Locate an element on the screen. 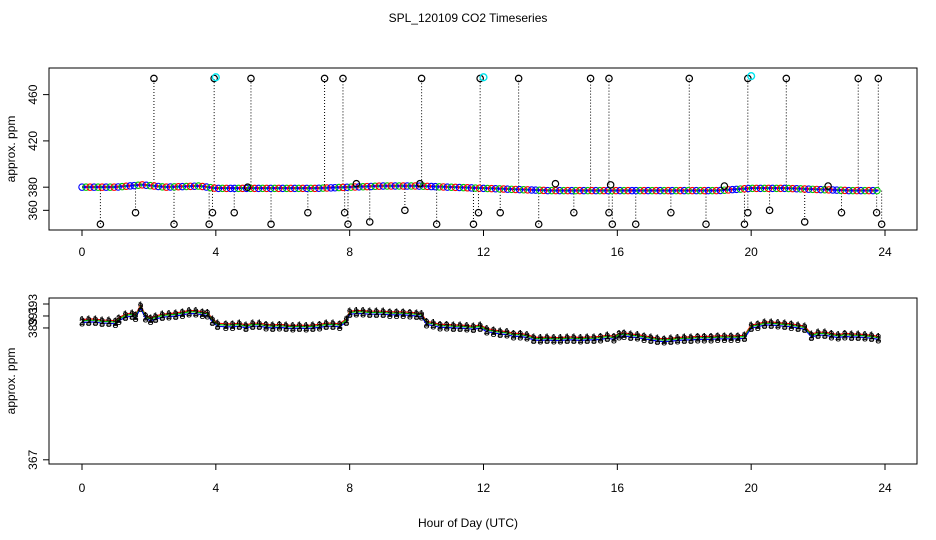  top-x-ticks: 0 4 8 12 16 20 24 is located at coordinates (485, 244).